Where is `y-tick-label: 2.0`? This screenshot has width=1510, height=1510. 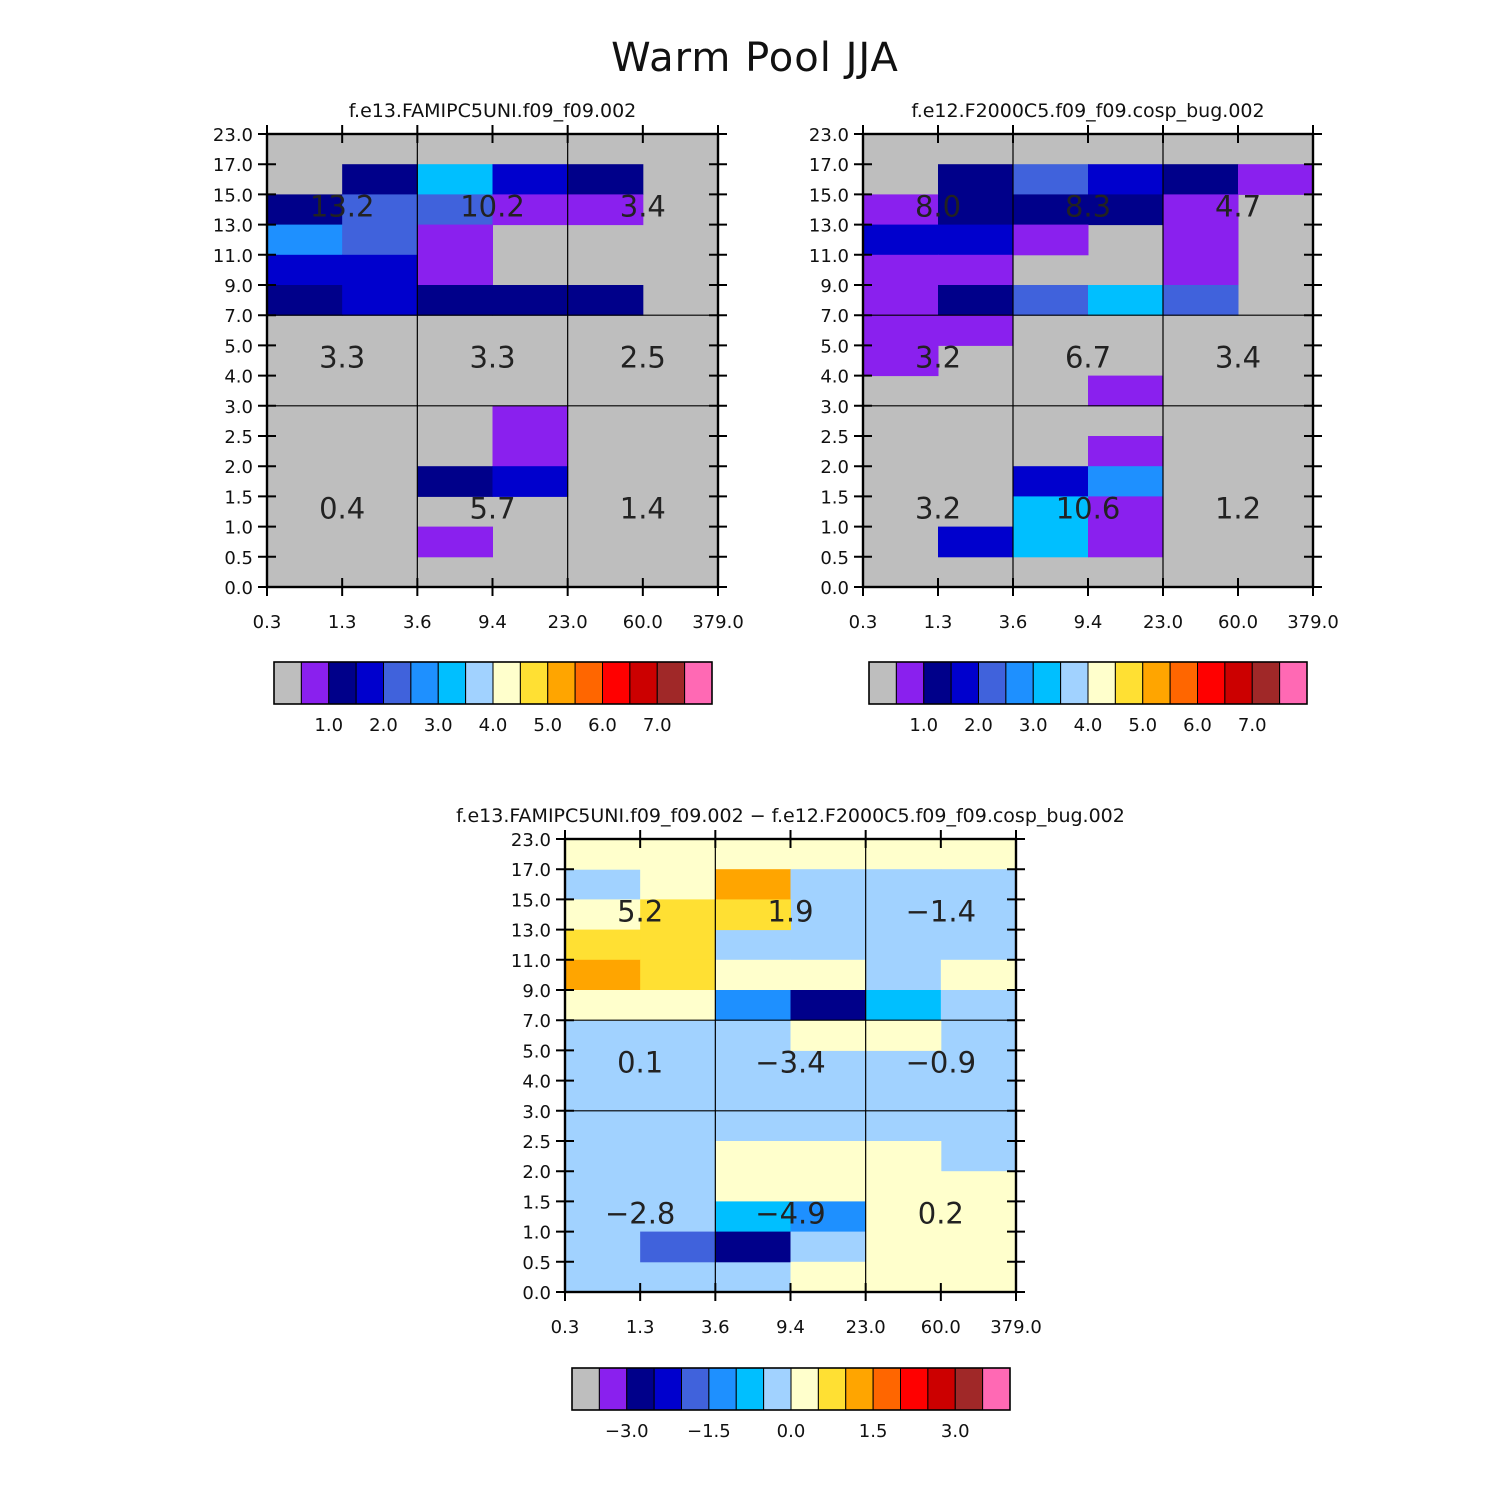
y-tick-label: 2.0 is located at coordinates (834, 467).